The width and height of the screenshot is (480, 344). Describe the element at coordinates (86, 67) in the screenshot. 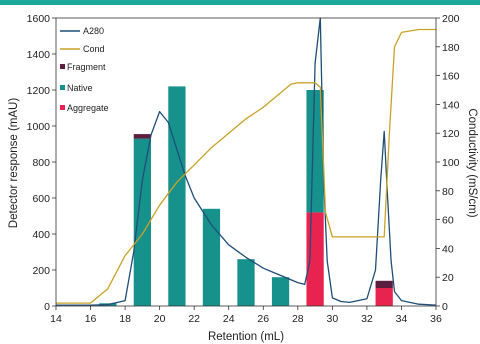

I see `legend-label-fragment: Fragment` at that location.